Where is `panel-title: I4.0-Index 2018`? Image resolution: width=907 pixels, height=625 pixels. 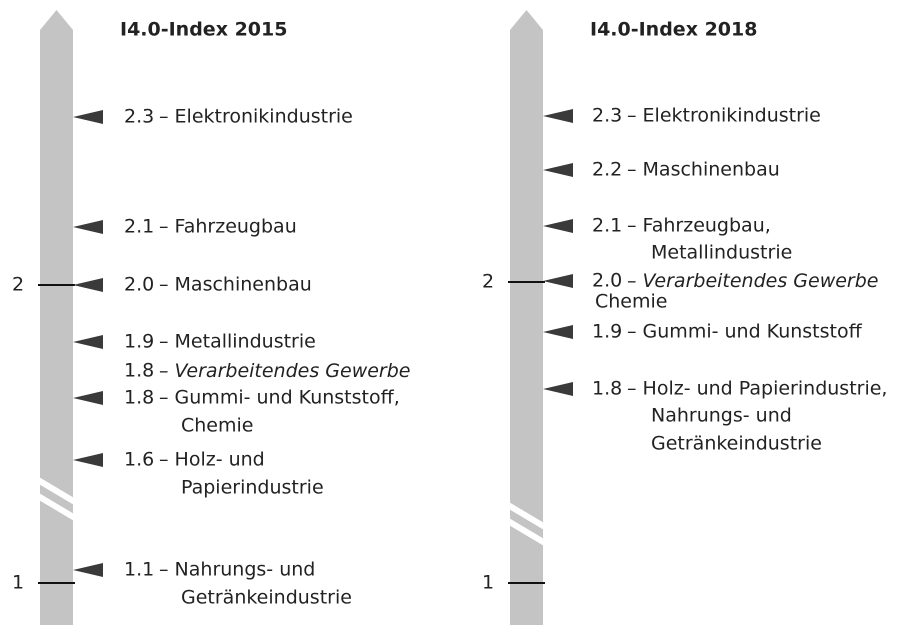 panel-title: I4.0-Index 2018 is located at coordinates (673, 30).